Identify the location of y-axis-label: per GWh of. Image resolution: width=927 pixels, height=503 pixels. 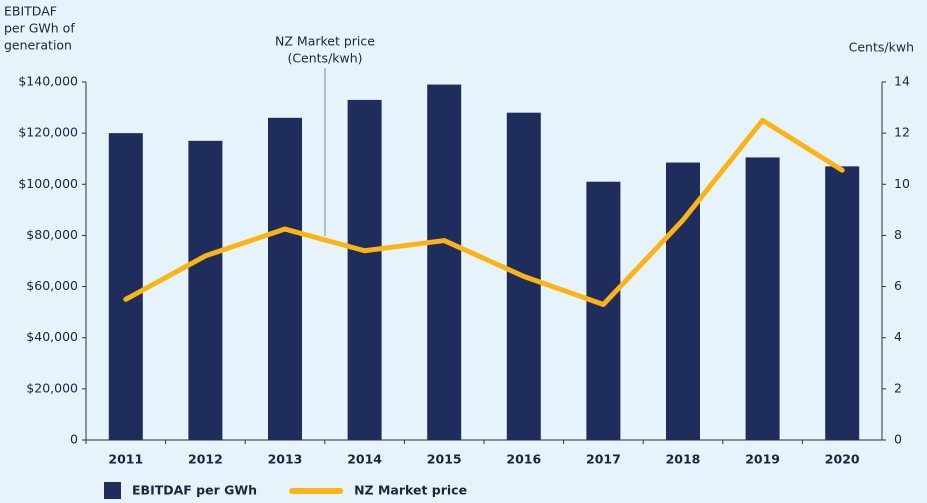
(39, 28).